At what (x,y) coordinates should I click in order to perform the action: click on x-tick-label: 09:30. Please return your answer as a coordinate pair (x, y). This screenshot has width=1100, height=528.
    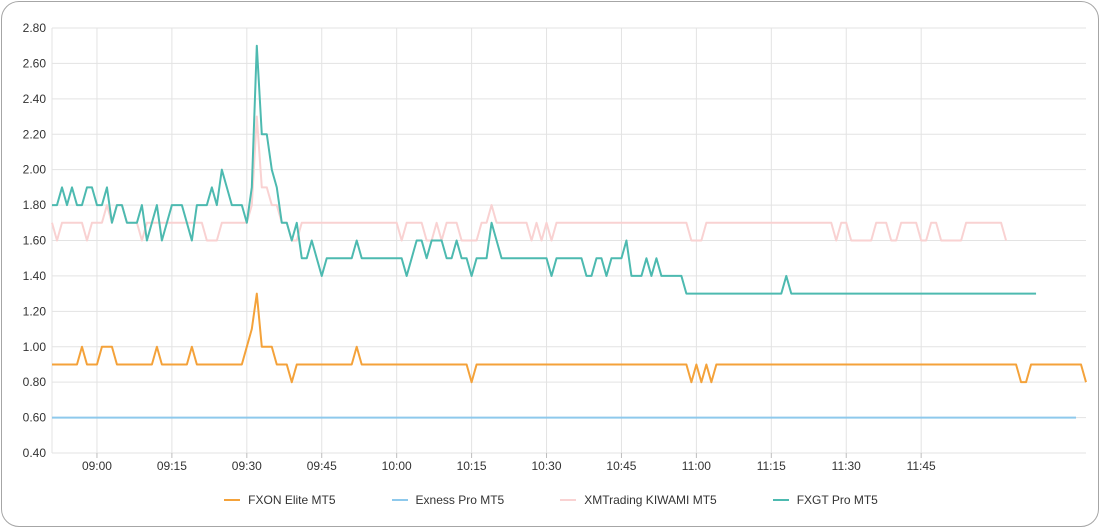
    Looking at the image, I should click on (247, 466).